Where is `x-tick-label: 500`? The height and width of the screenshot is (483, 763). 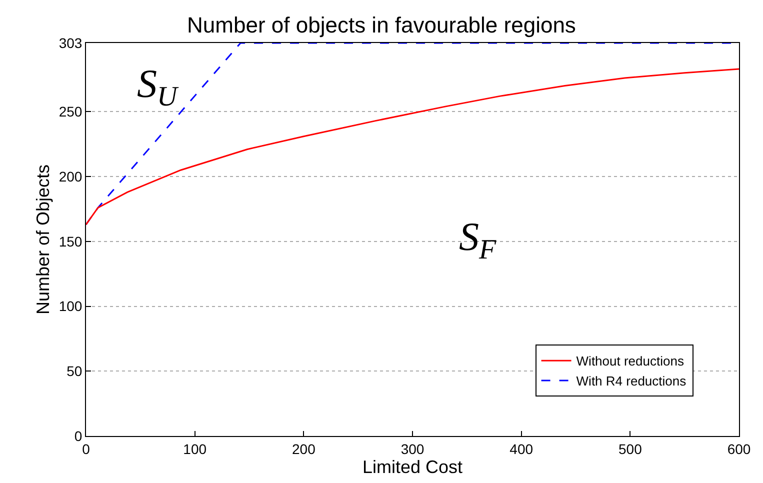 x-tick-label: 500 is located at coordinates (630, 448).